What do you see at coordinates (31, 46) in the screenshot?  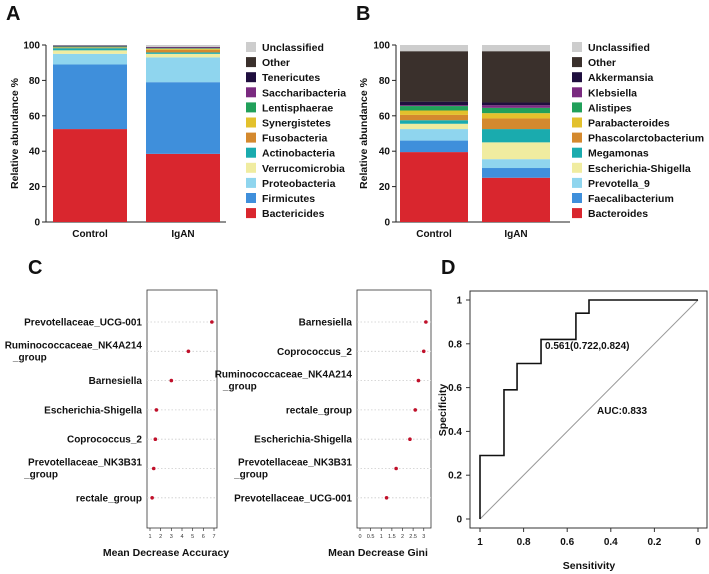 I see `y-tick-label: 100` at bounding box center [31, 46].